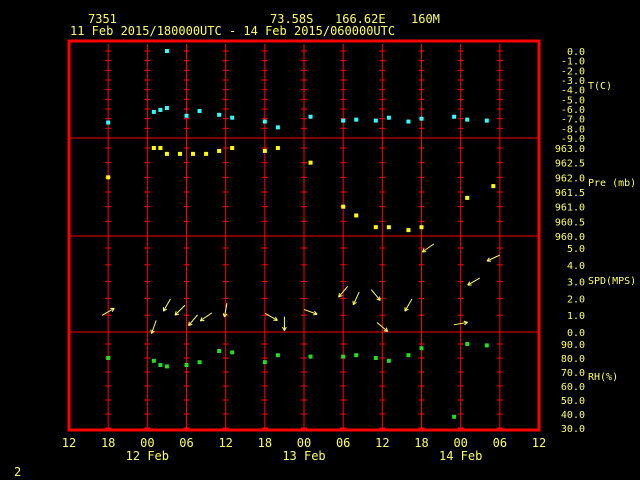 The image size is (640, 480). What do you see at coordinates (360, 19) in the screenshot?
I see `longitude: 166.62E` at bounding box center [360, 19].